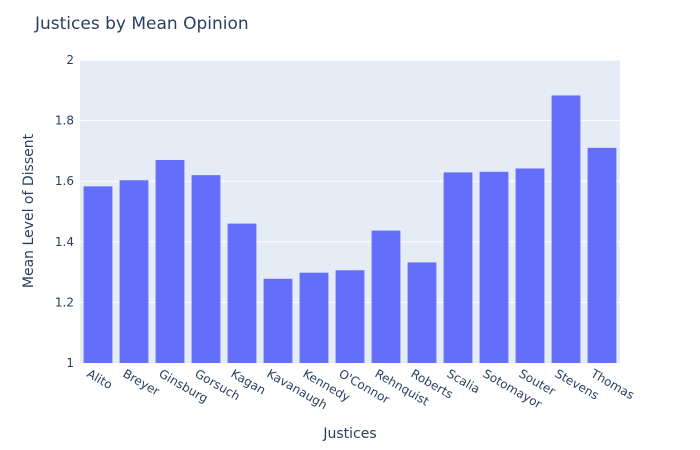  What do you see at coordinates (70, 60) in the screenshot?
I see `y-tick-label: 2` at bounding box center [70, 60].